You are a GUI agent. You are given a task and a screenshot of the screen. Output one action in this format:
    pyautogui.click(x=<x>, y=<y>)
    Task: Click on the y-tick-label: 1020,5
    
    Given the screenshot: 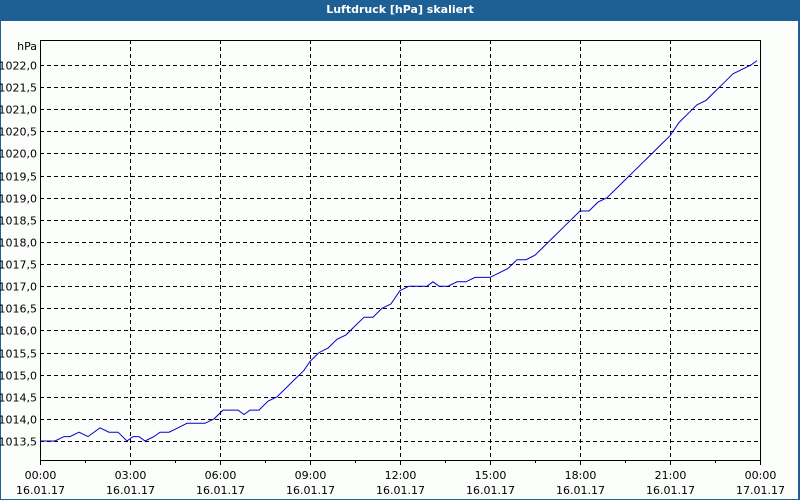 What is the action you would take?
    pyautogui.click(x=18, y=132)
    